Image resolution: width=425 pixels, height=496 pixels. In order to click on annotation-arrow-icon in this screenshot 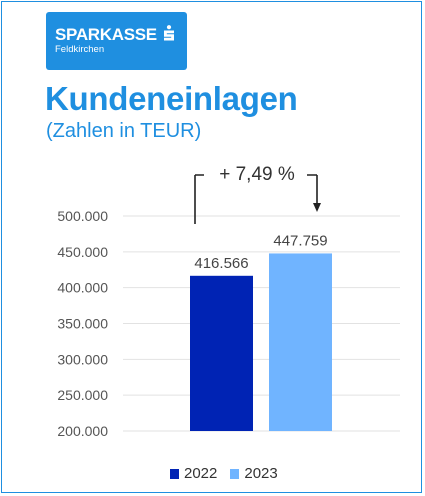, I will do `click(317, 207)`.